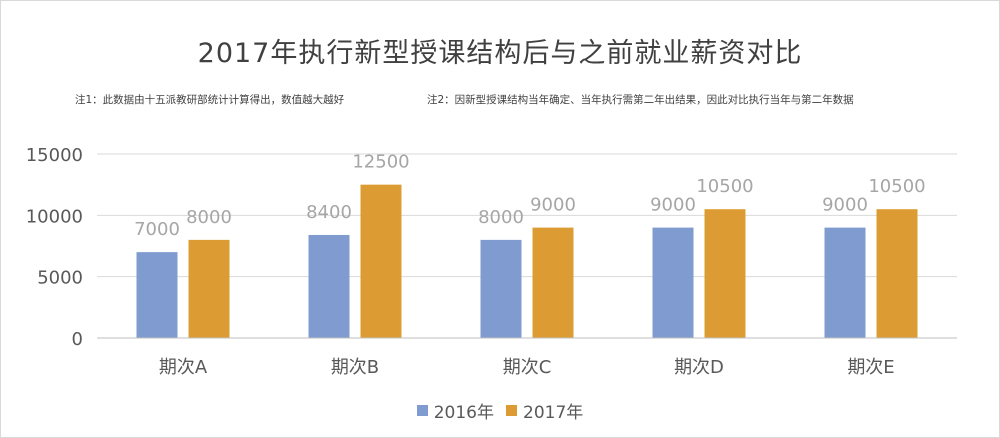 This screenshot has height=438, width=1000. What do you see at coordinates (725, 273) in the screenshot?
I see `bar-2017年-期次D` at bounding box center [725, 273].